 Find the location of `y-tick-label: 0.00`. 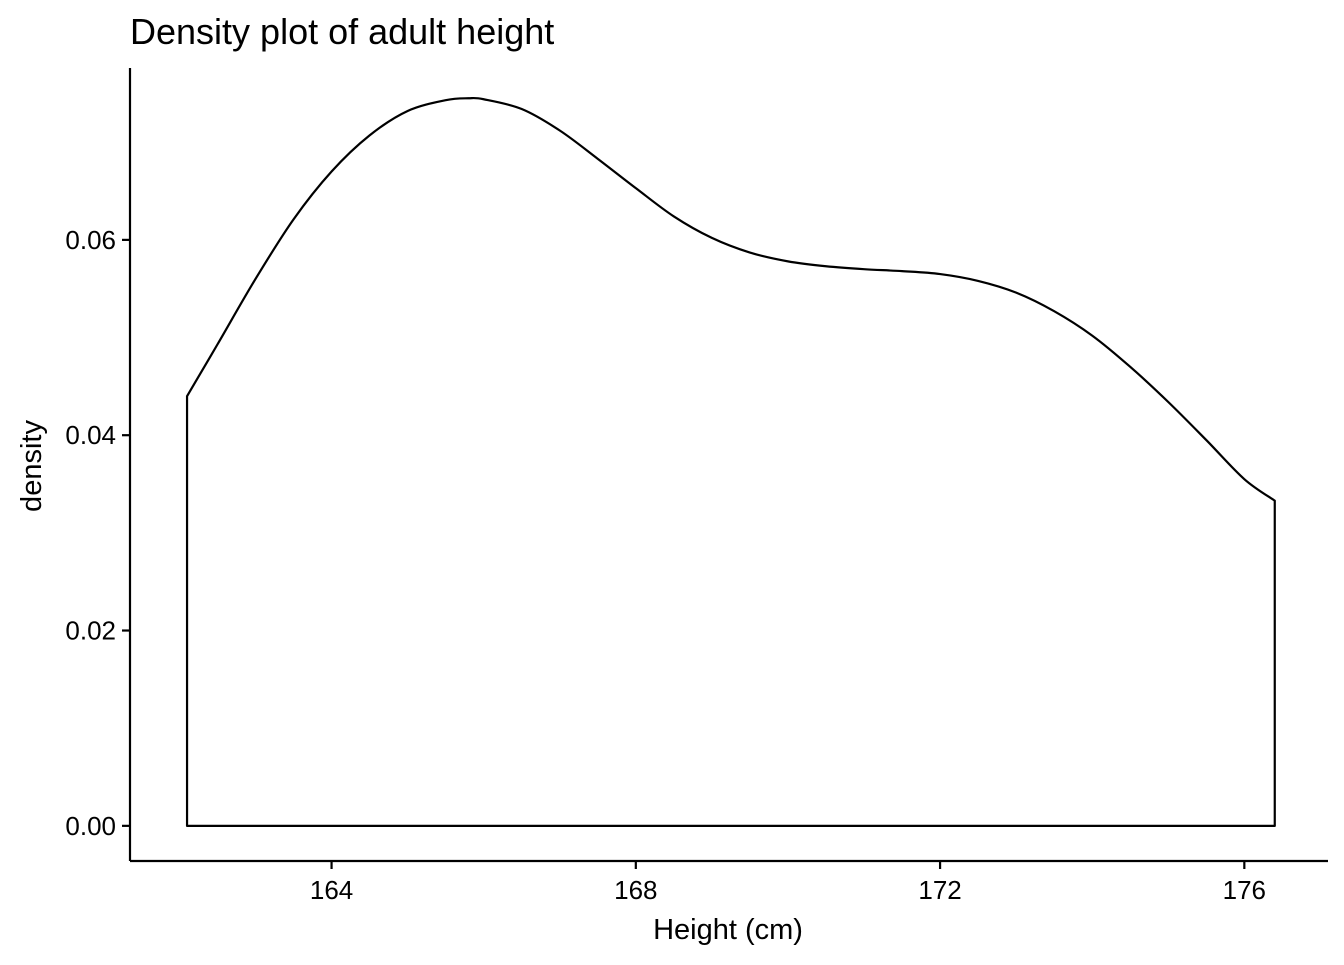

y-tick-label: 0.00 is located at coordinates (90, 826).